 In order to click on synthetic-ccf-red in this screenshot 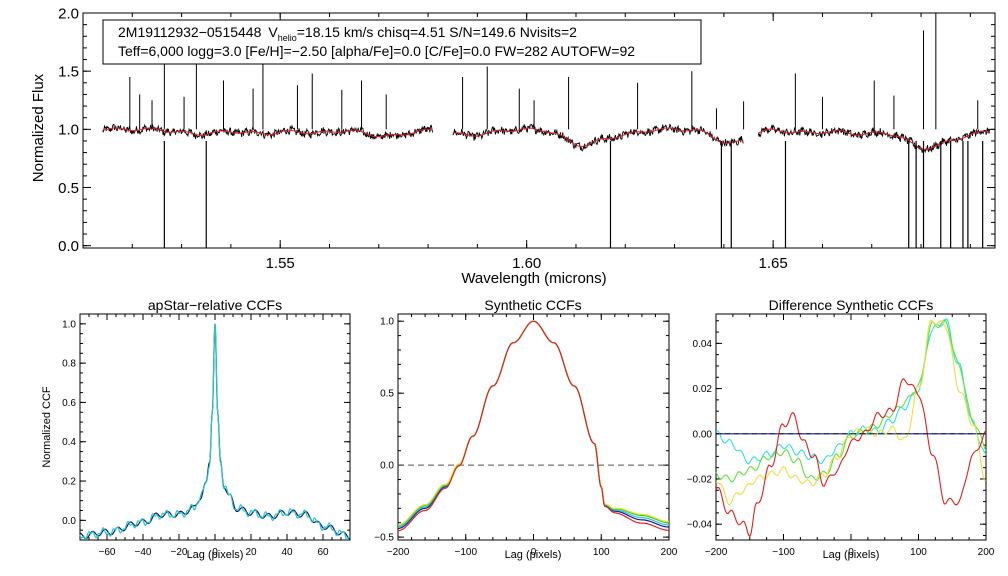, I will do `click(533, 426)`.